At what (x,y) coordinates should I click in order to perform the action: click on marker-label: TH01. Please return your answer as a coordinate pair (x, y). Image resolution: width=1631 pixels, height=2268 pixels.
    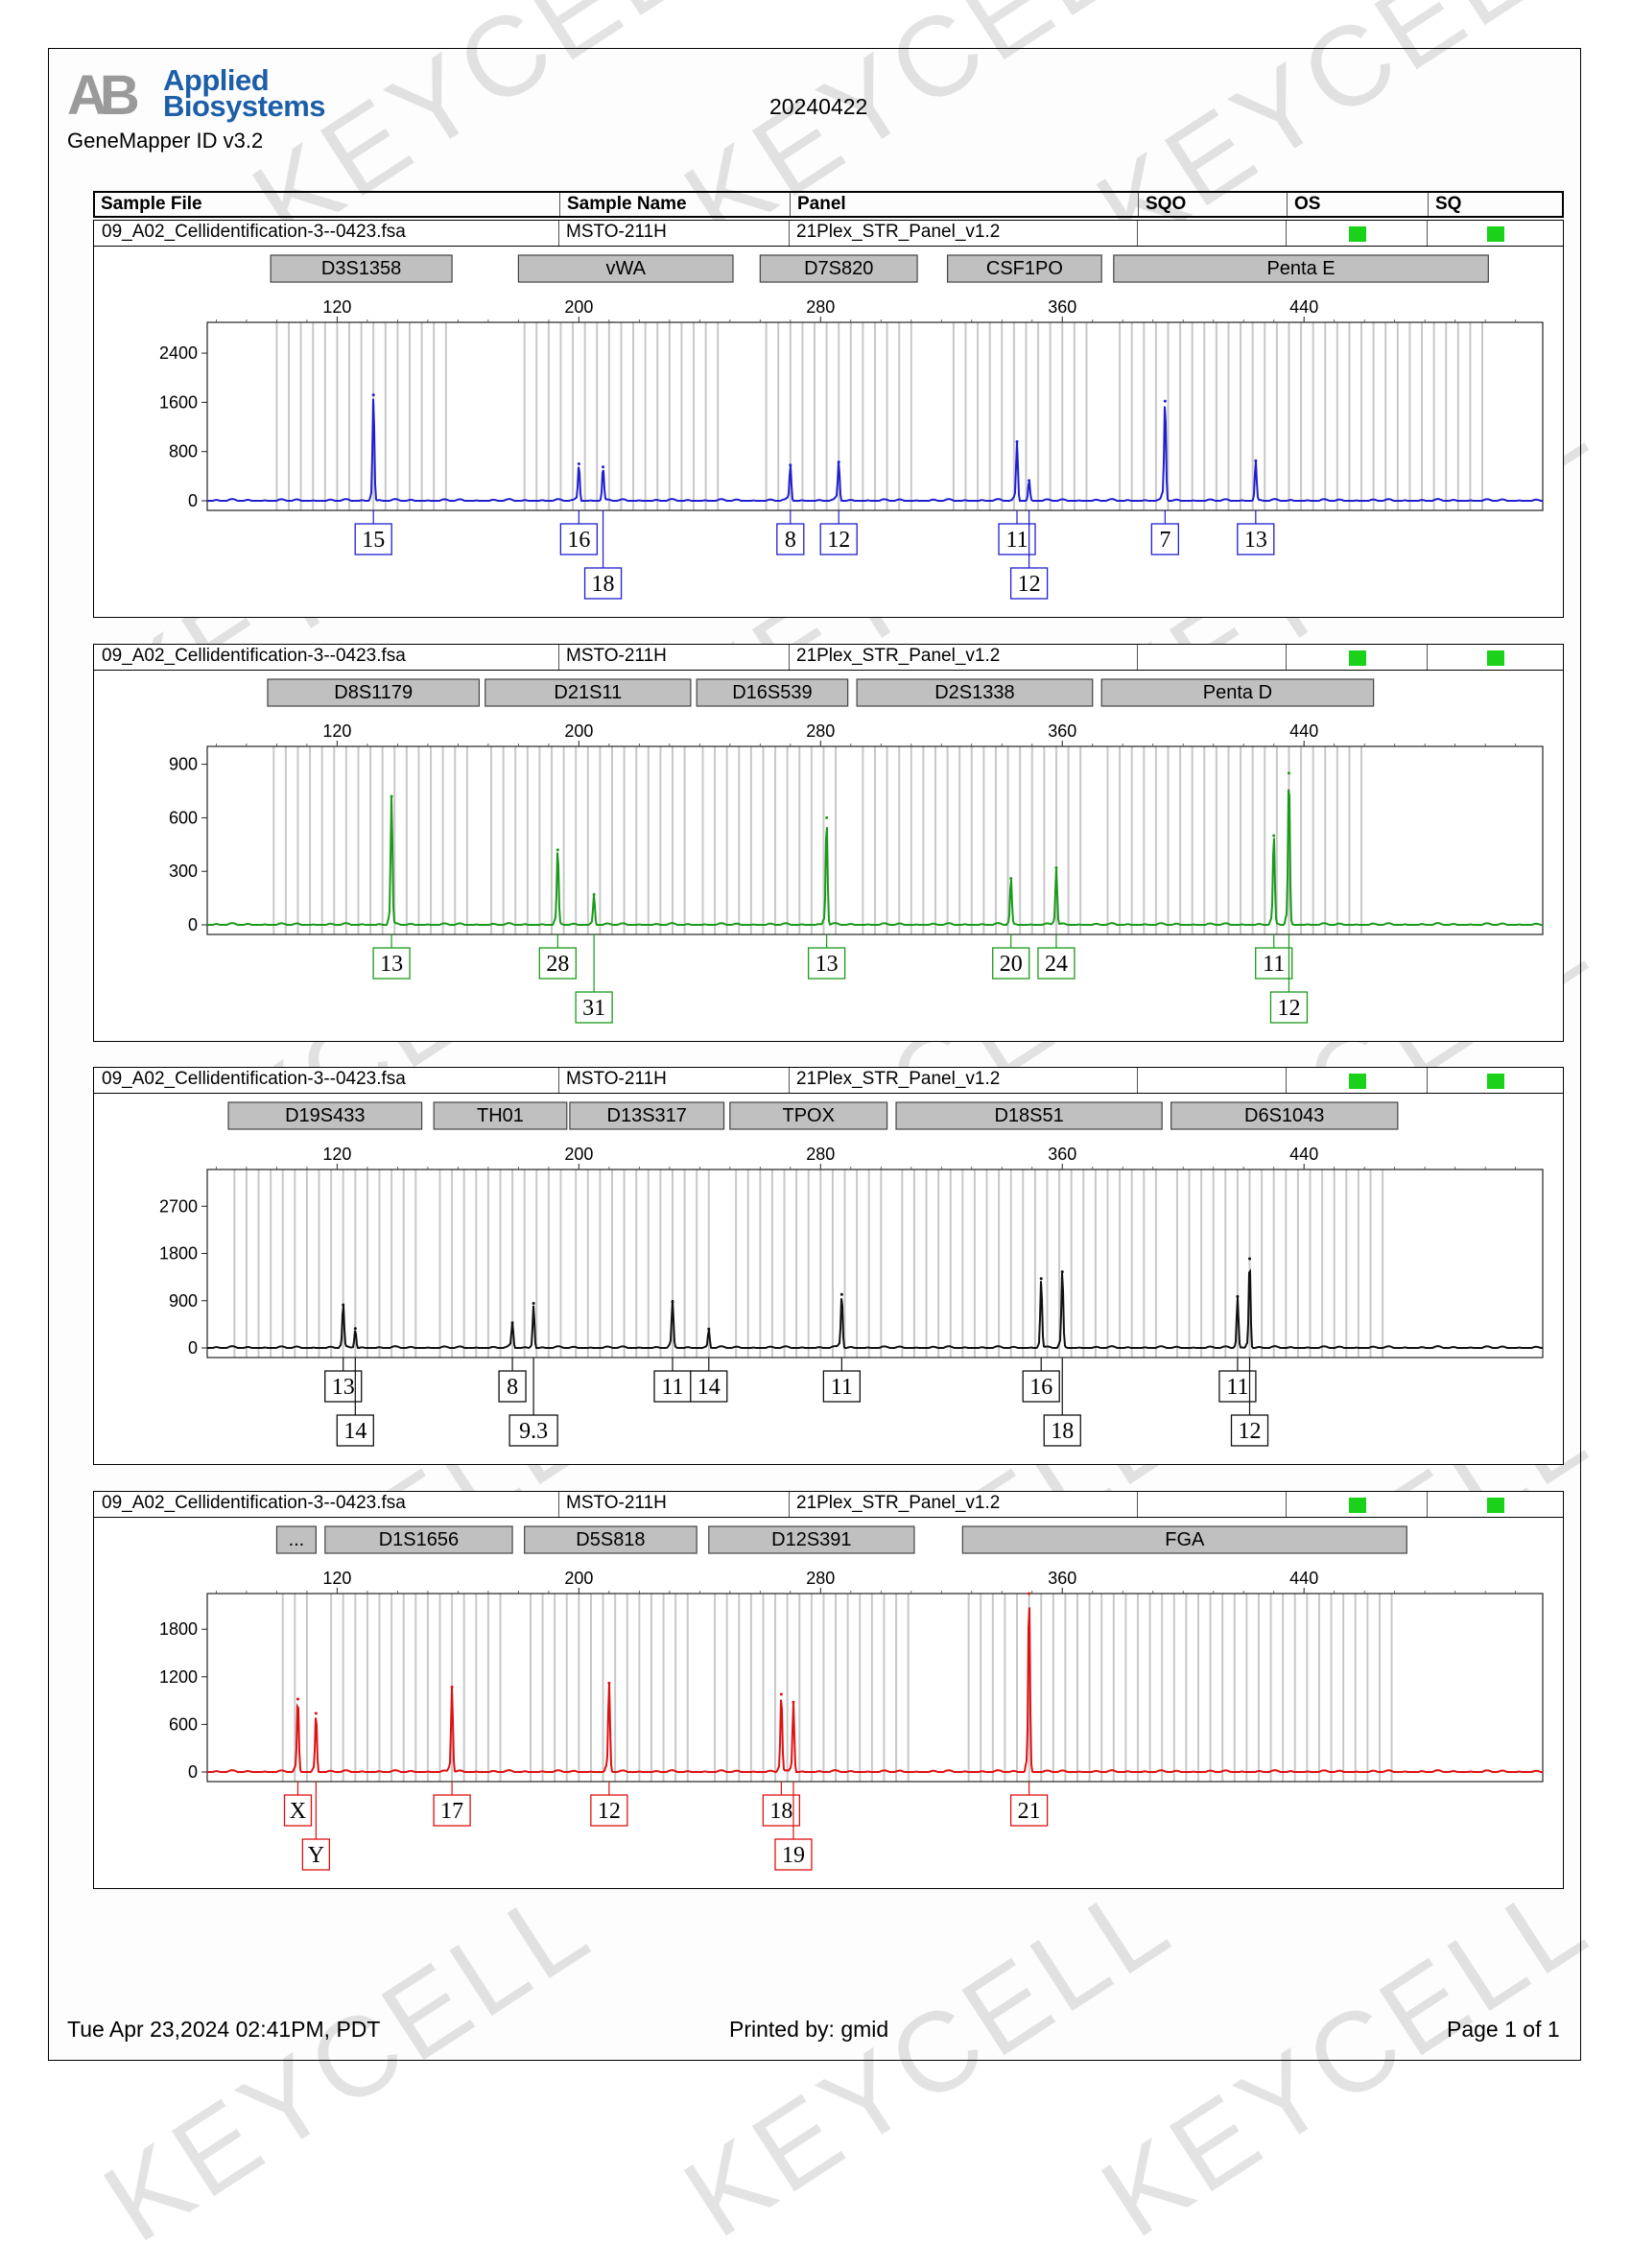
    Looking at the image, I should click on (501, 1115).